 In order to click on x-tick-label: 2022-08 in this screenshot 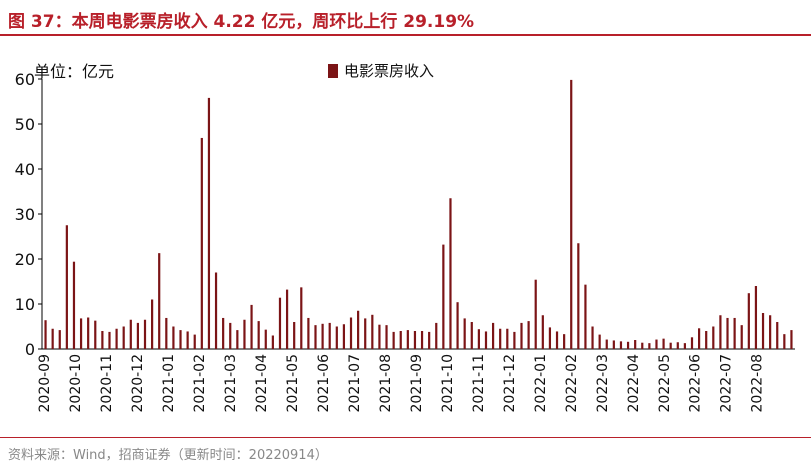, I will do `click(758, 383)`.